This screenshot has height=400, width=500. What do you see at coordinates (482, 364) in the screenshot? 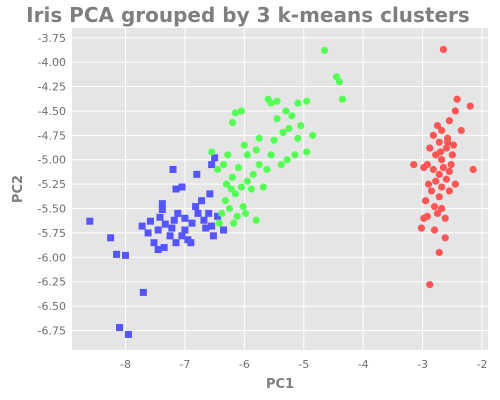
I see `x-tick-label: -2` at bounding box center [482, 364].